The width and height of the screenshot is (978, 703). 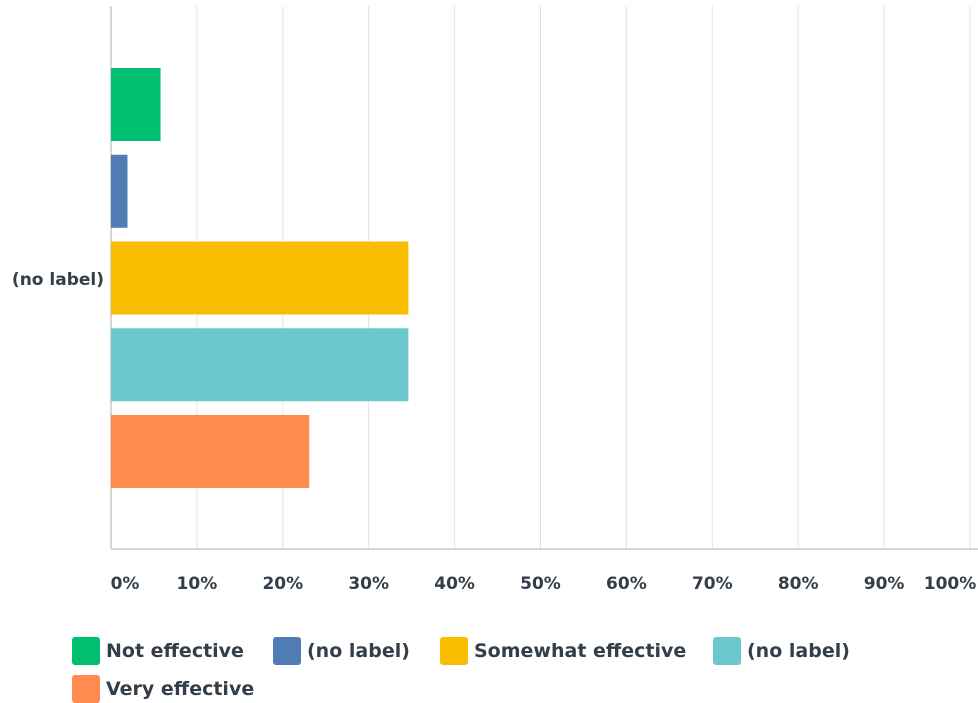 I want to click on x-tick-label: 80%, so click(x=798, y=584).